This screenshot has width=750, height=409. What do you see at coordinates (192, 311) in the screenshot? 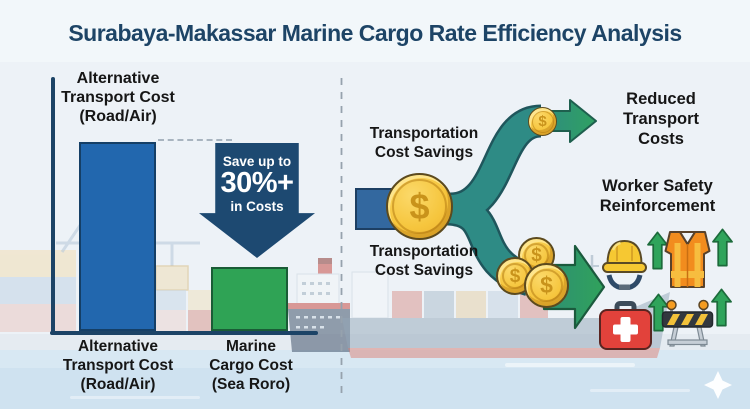
I see `container-stack-mid` at bounding box center [192, 311].